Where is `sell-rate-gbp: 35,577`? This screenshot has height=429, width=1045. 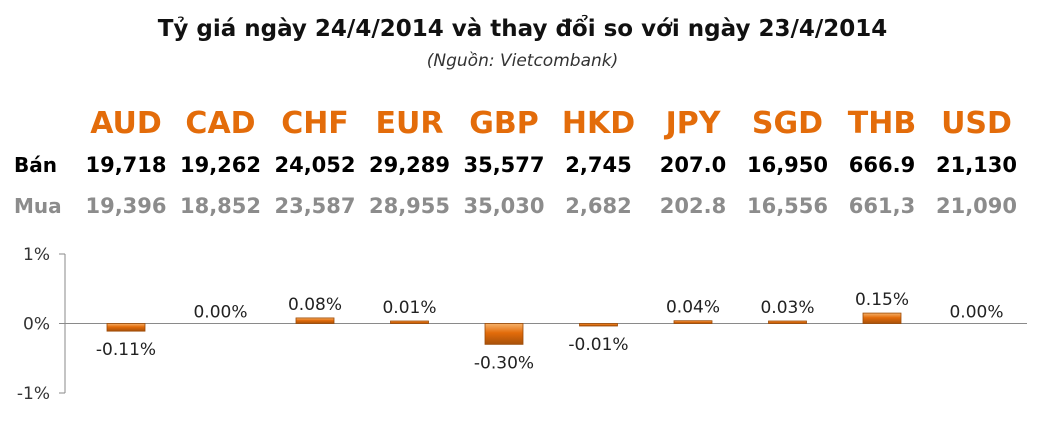 sell-rate-gbp: 35,577 is located at coordinates (504, 165).